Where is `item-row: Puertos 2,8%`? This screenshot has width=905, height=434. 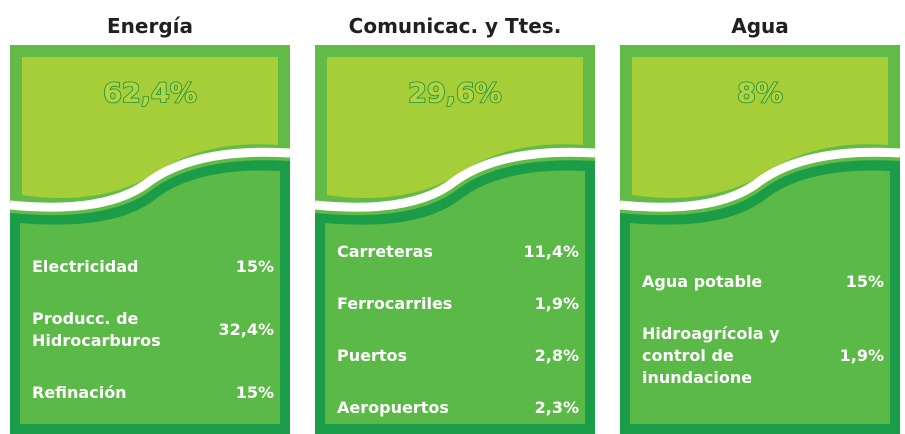 item-row: Puertos 2,8% is located at coordinates (458, 356).